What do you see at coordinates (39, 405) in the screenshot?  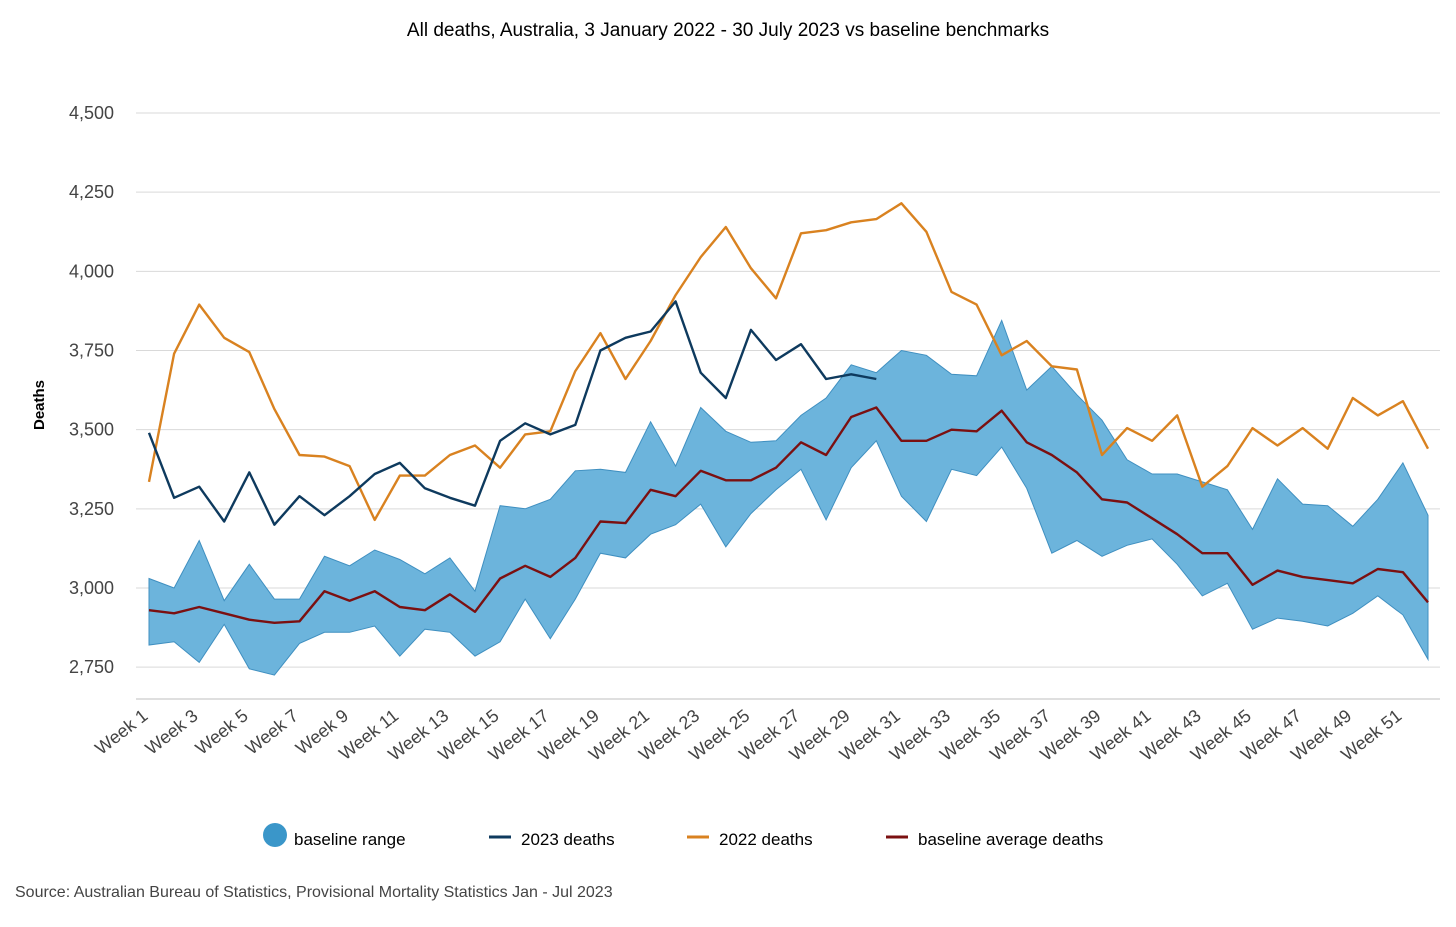 I see `y-axis-label: Deaths` at bounding box center [39, 405].